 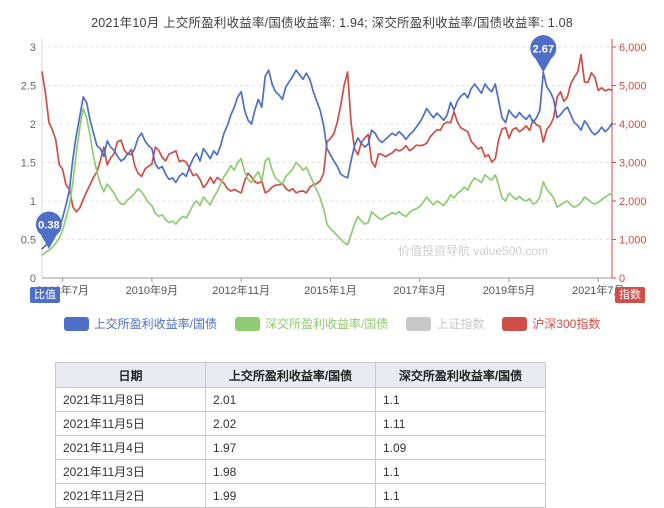 I want to click on legend-label: 沪深300指数, so click(x=566, y=324).